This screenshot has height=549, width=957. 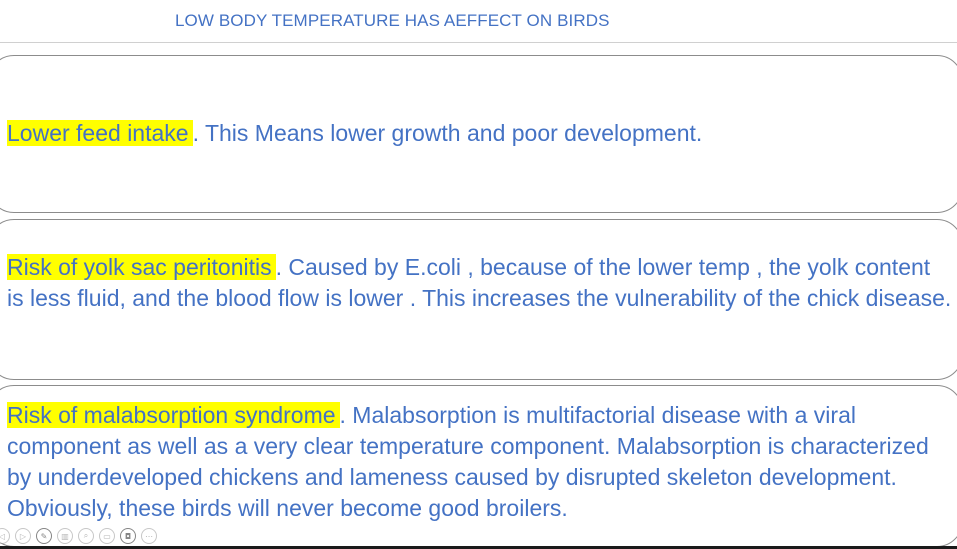 I want to click on presentation-toolbar: ◁ ▷ ✎ ▥ ⌕ ▭ ◘ ⋯, so click(x=78, y=536).